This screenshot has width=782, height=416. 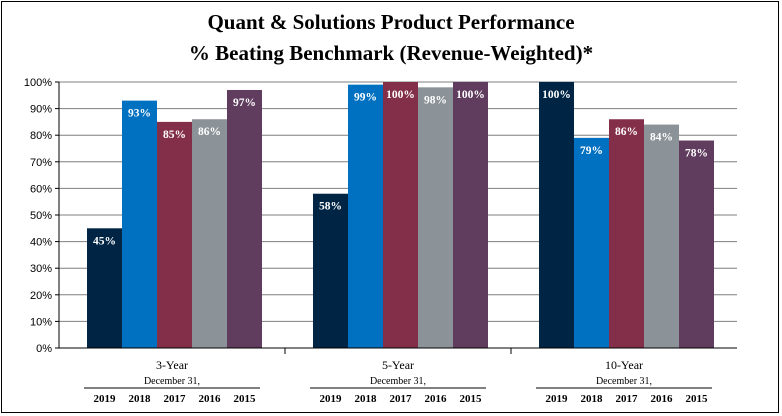 I want to click on bar-2019-3-year, so click(x=104, y=288).